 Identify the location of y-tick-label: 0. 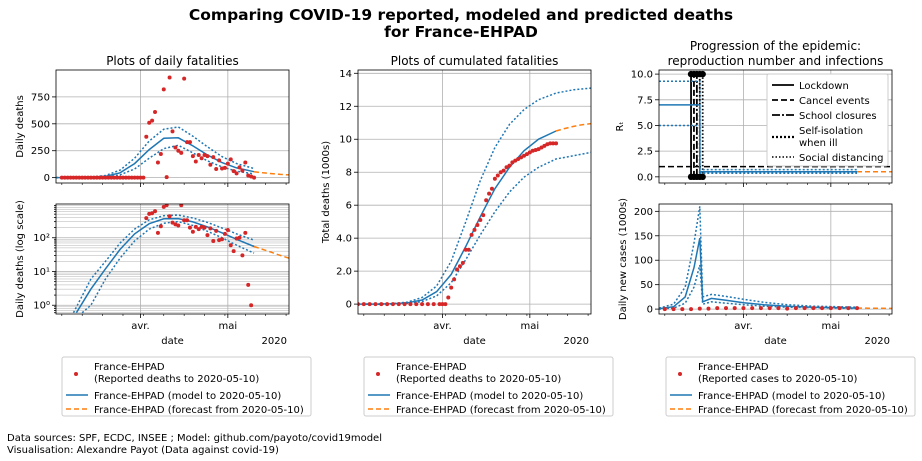
(47, 178).